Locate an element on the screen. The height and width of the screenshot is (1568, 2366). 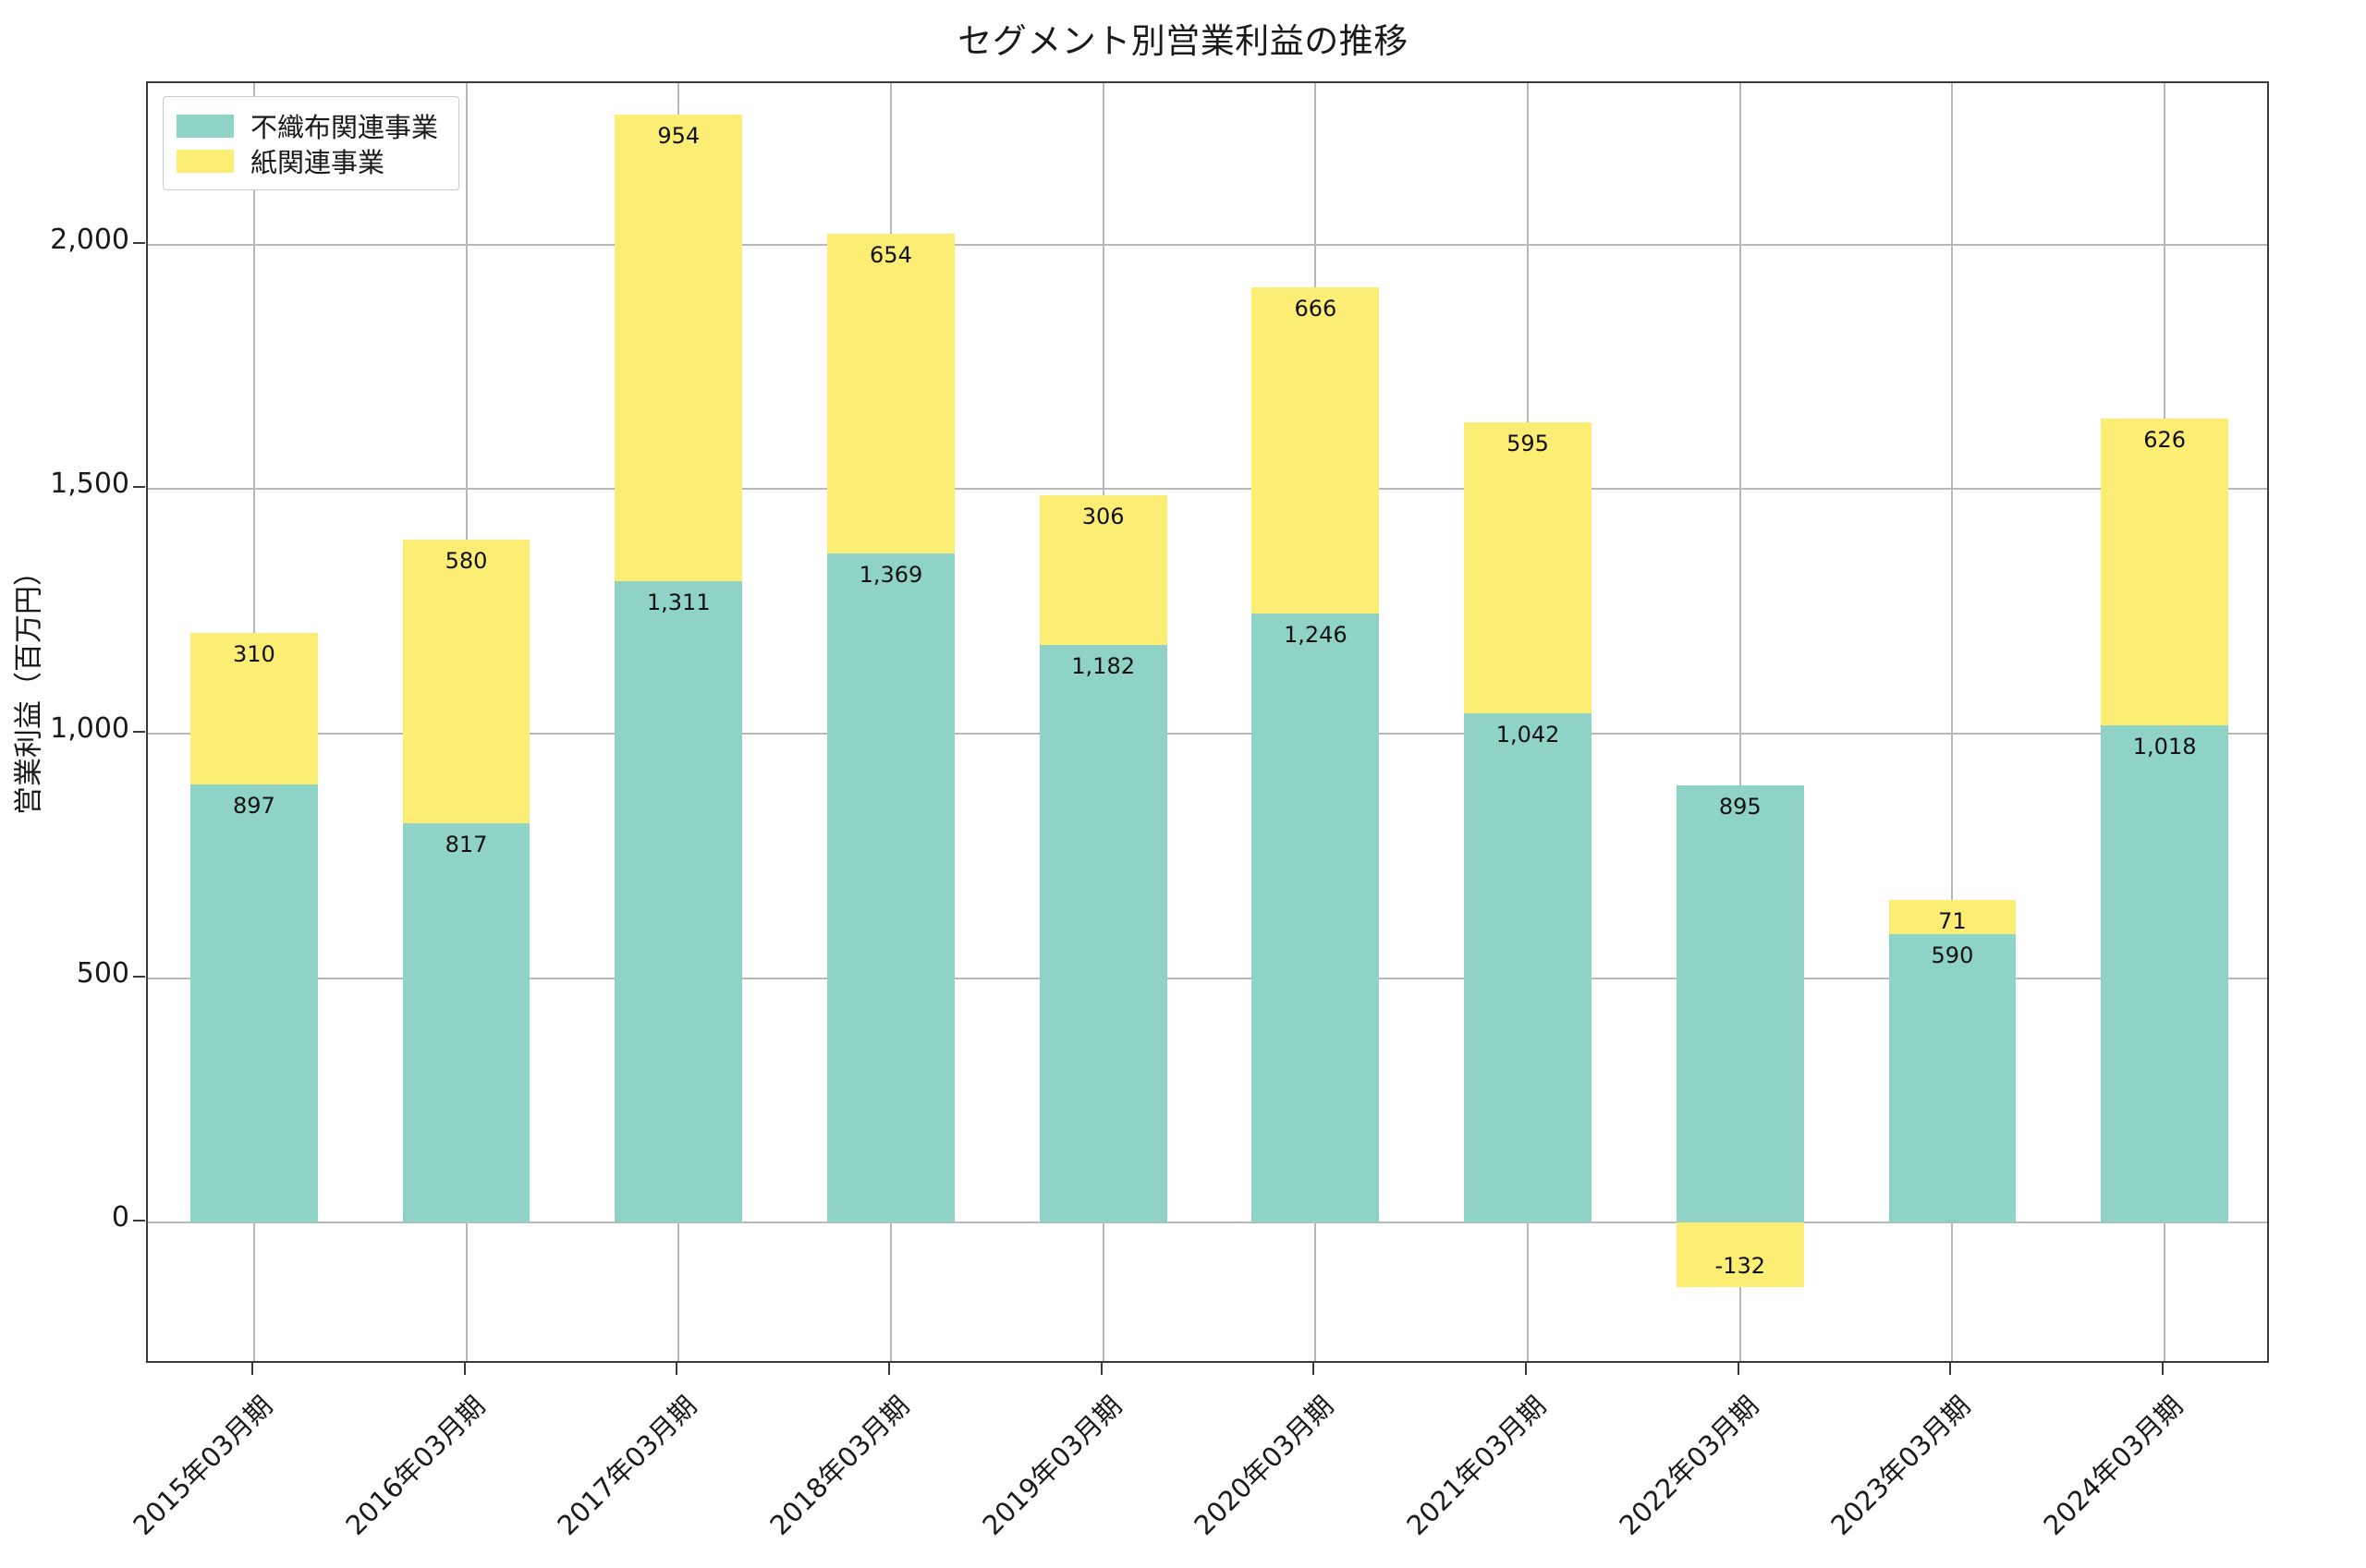
legend-item-paper: 紙関連事業 is located at coordinates (308, 160).